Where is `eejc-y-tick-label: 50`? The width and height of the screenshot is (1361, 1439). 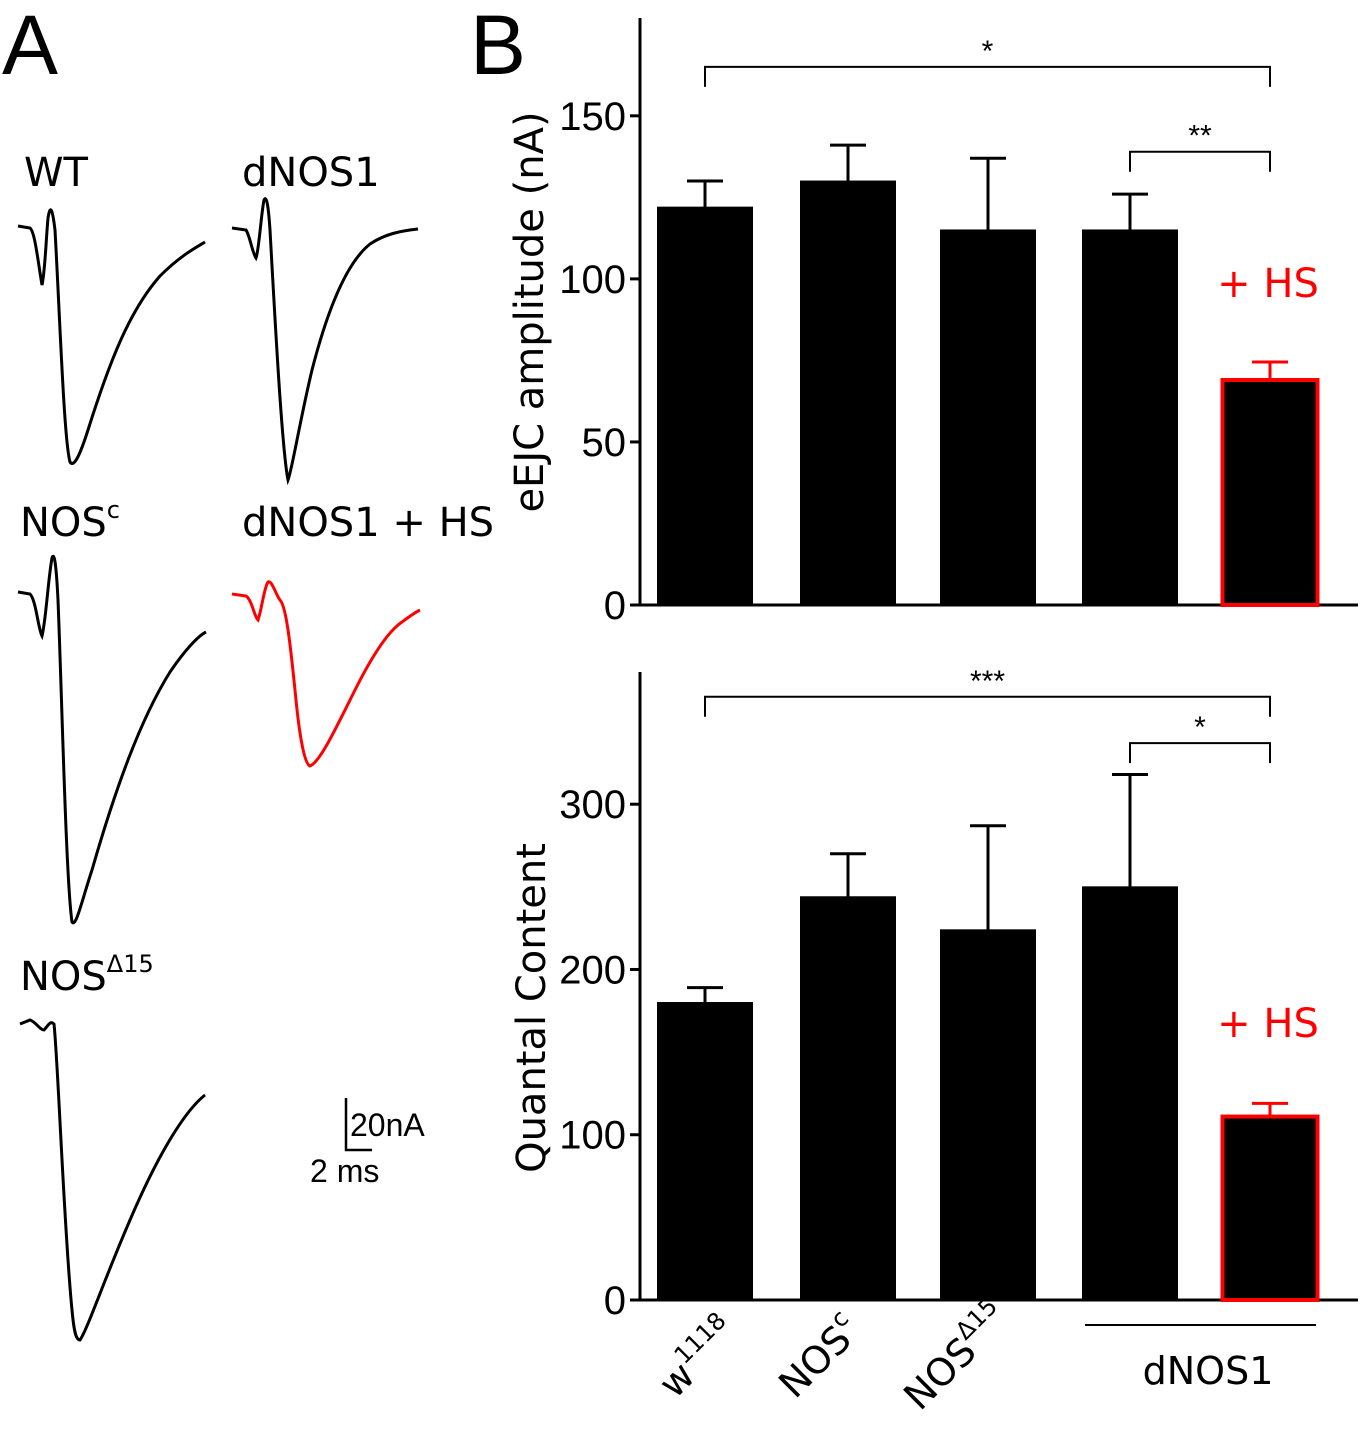
eejc-y-tick-label: 50 is located at coordinates (604, 443).